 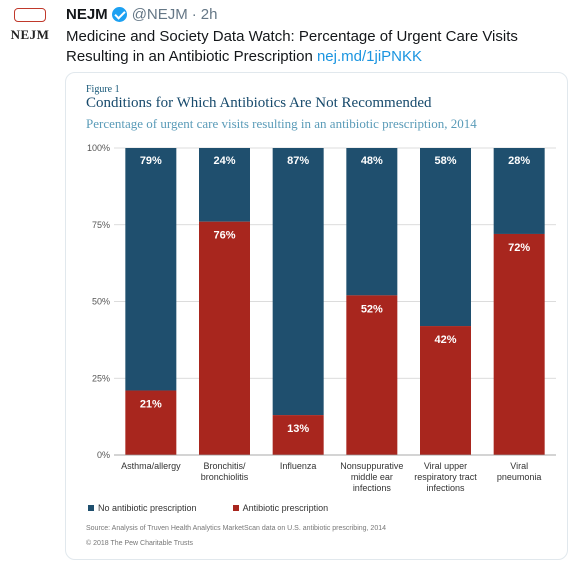 I want to click on nejm-avatar: NEJM, so click(x=30, y=28).